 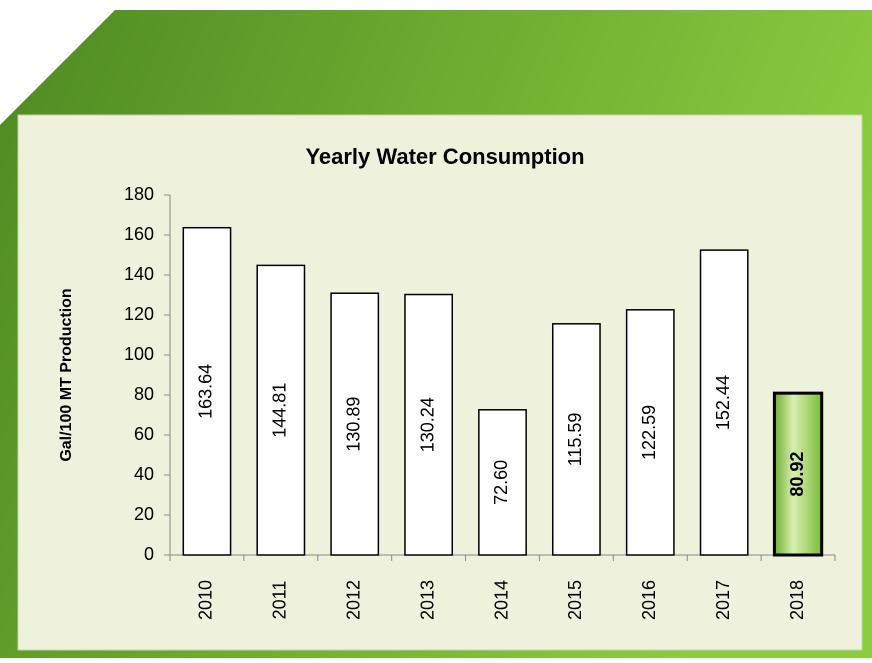 I want to click on value-label: 163.64, so click(x=206, y=391).